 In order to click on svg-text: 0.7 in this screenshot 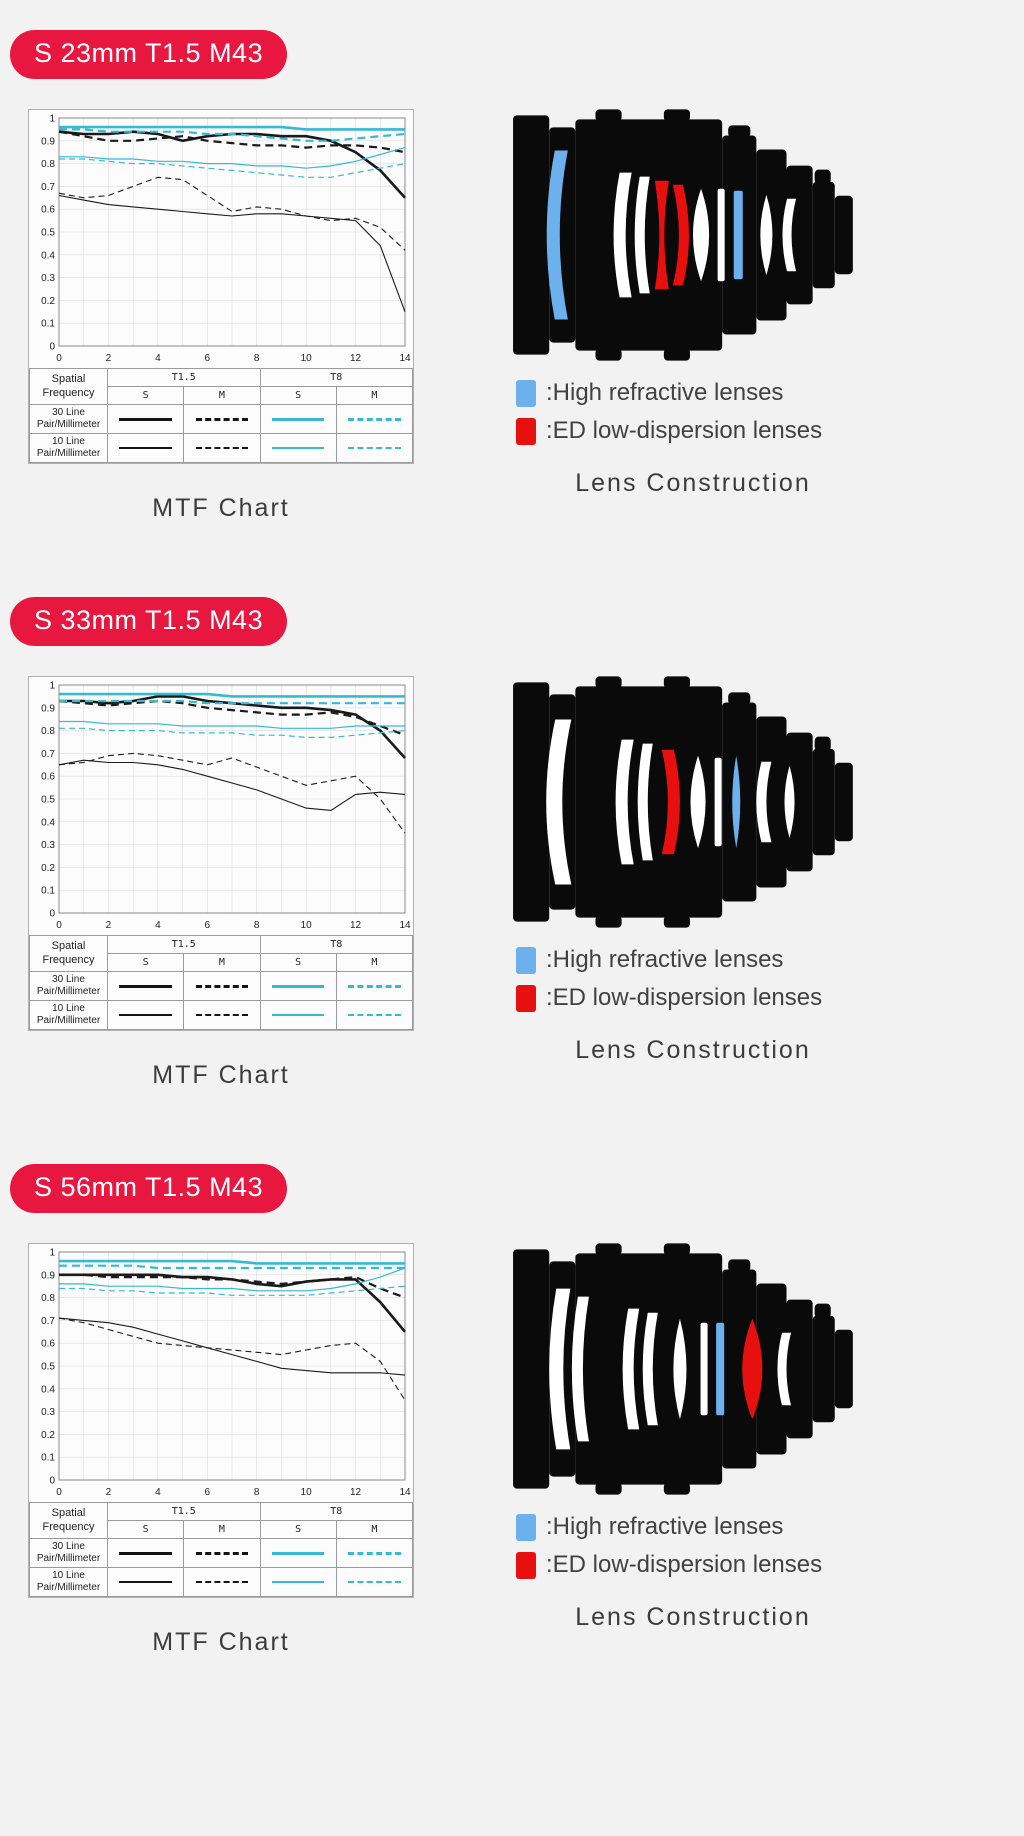, I will do `click(48, 1321)`.